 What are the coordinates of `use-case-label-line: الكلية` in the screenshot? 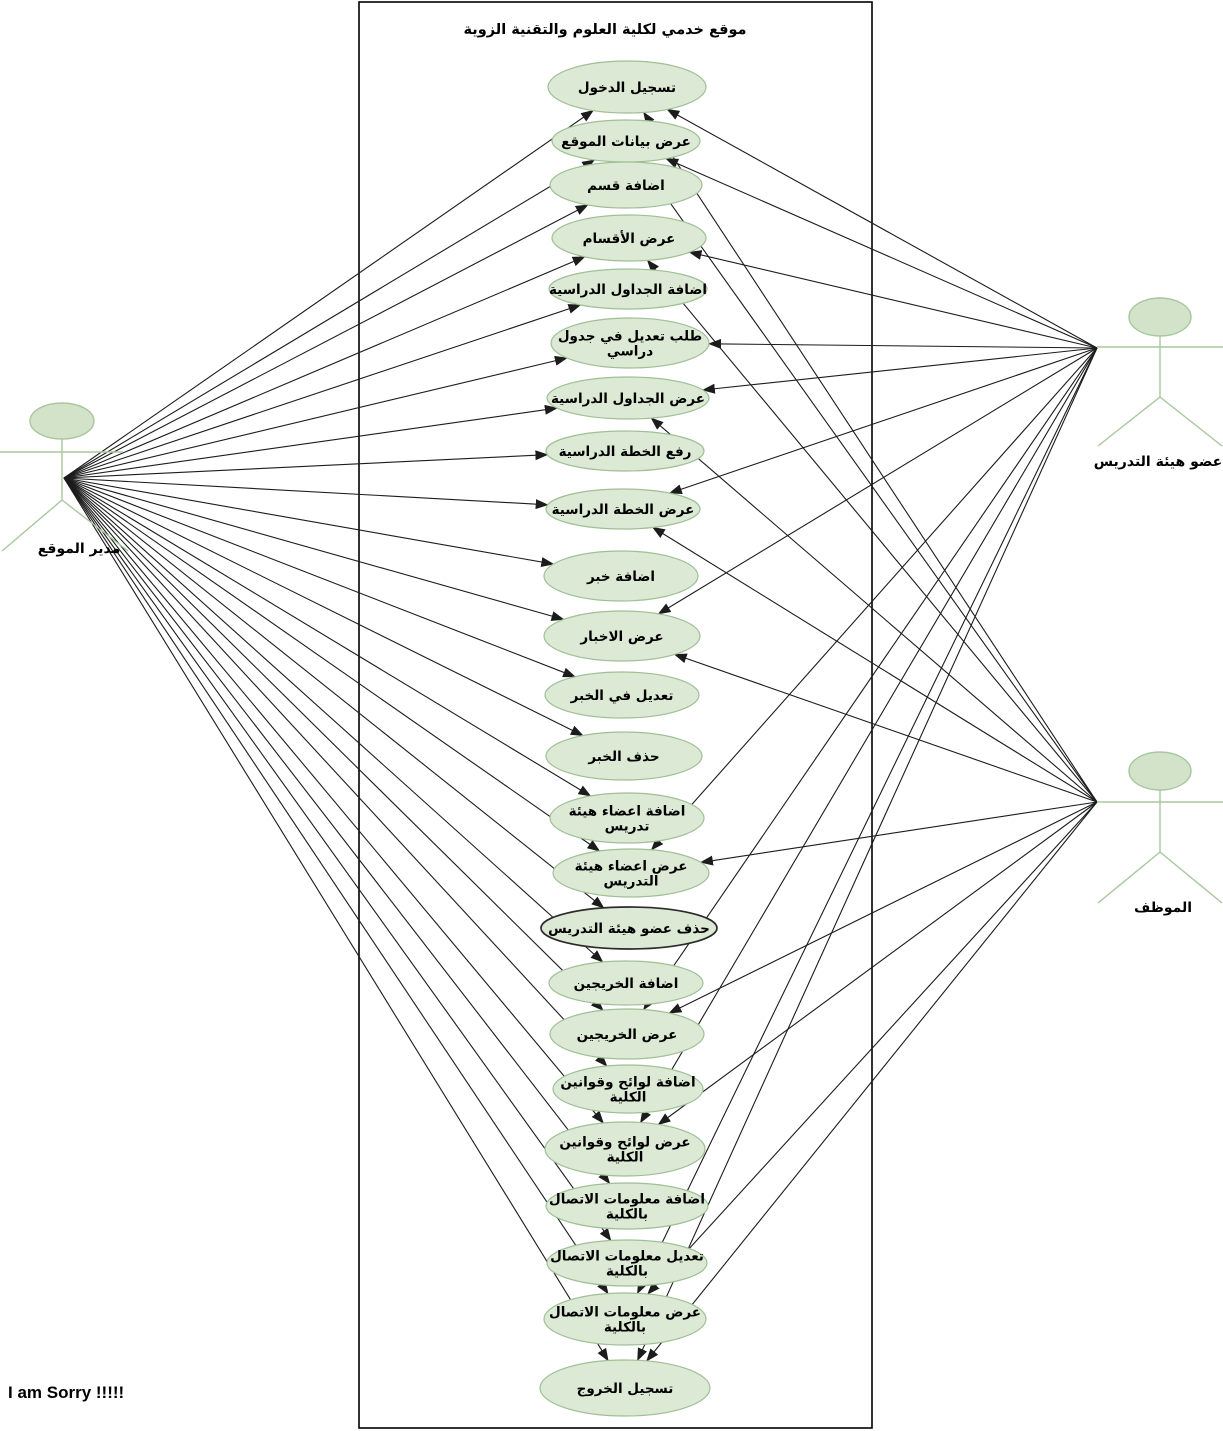 It's located at (628, 1098).